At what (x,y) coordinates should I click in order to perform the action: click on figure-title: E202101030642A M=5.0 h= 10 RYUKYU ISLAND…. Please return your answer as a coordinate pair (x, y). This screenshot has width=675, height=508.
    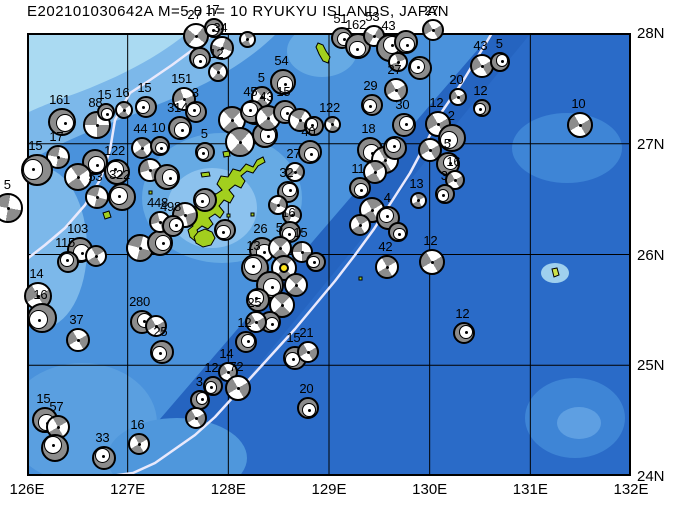
    Looking at the image, I should click on (238, 11).